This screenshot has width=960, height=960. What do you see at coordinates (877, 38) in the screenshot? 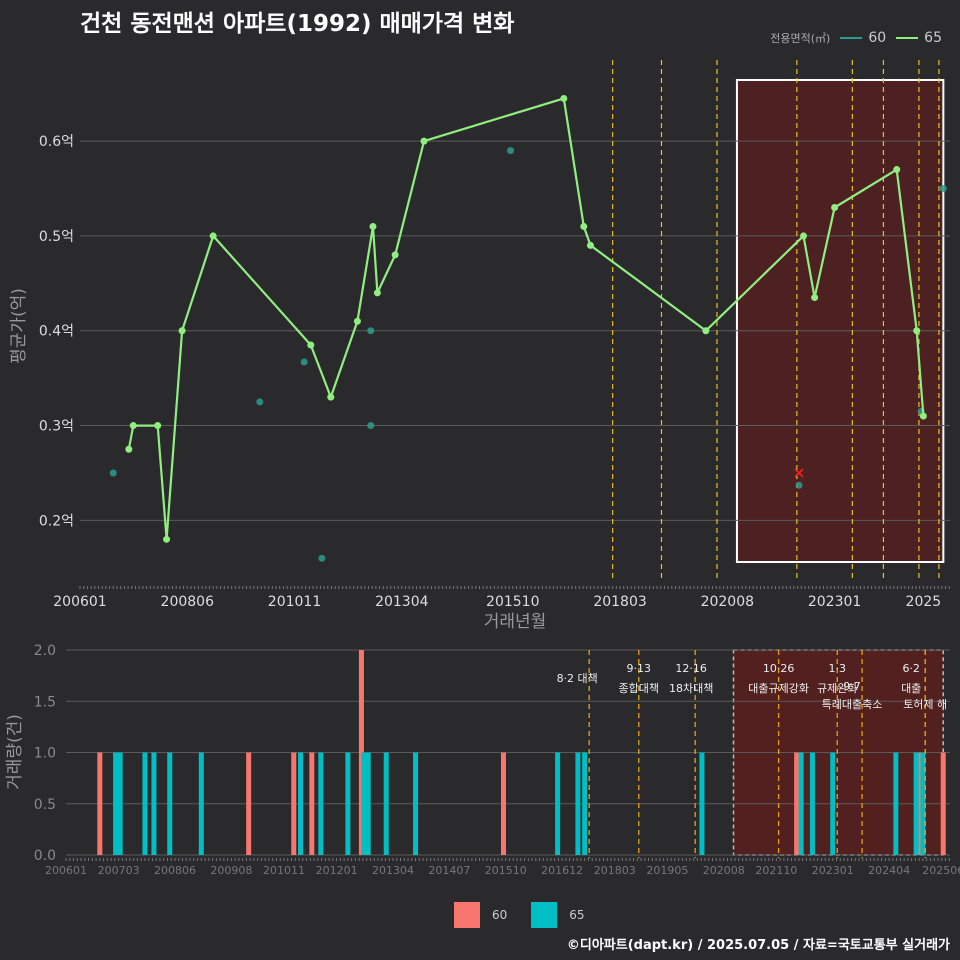
I see `legend-label-60: 60` at bounding box center [877, 38].